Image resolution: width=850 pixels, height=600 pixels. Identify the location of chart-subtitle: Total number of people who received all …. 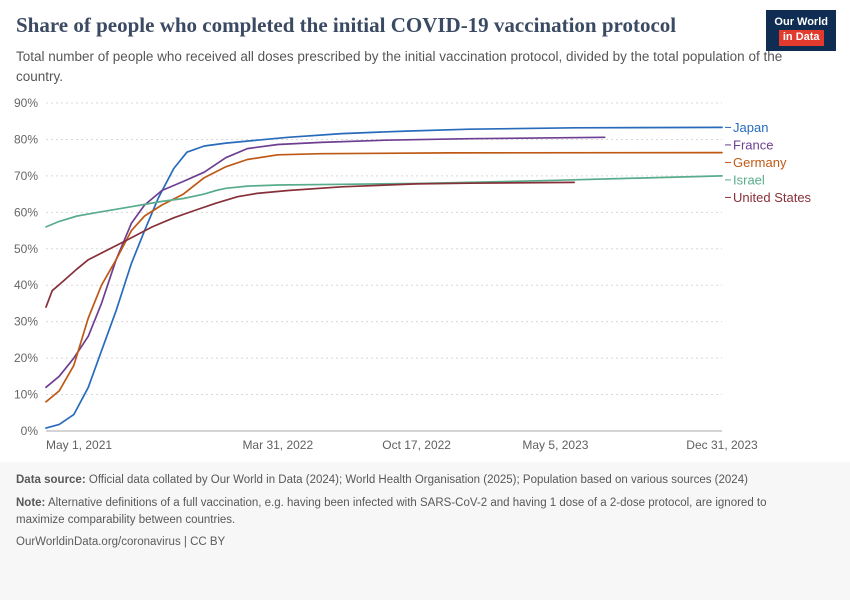
(399, 66).